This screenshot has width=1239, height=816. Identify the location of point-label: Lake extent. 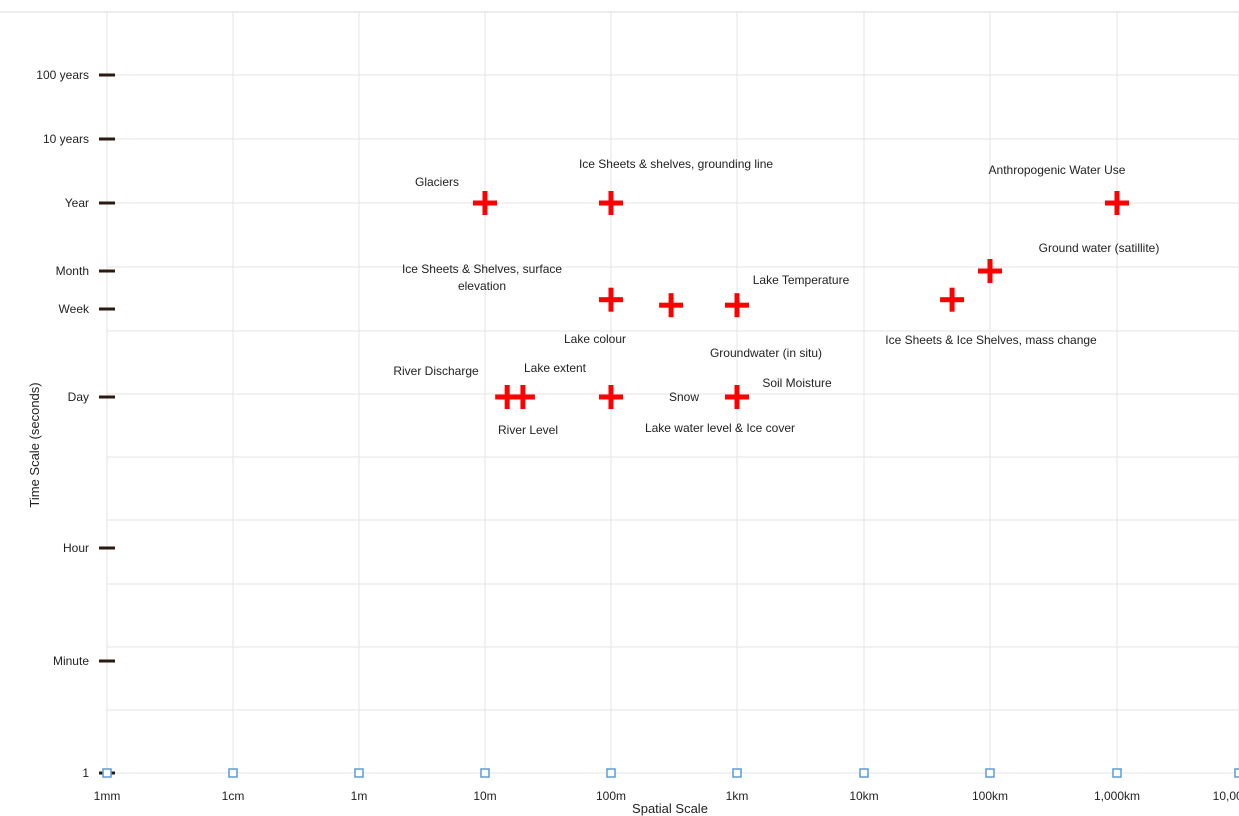
(555, 368).